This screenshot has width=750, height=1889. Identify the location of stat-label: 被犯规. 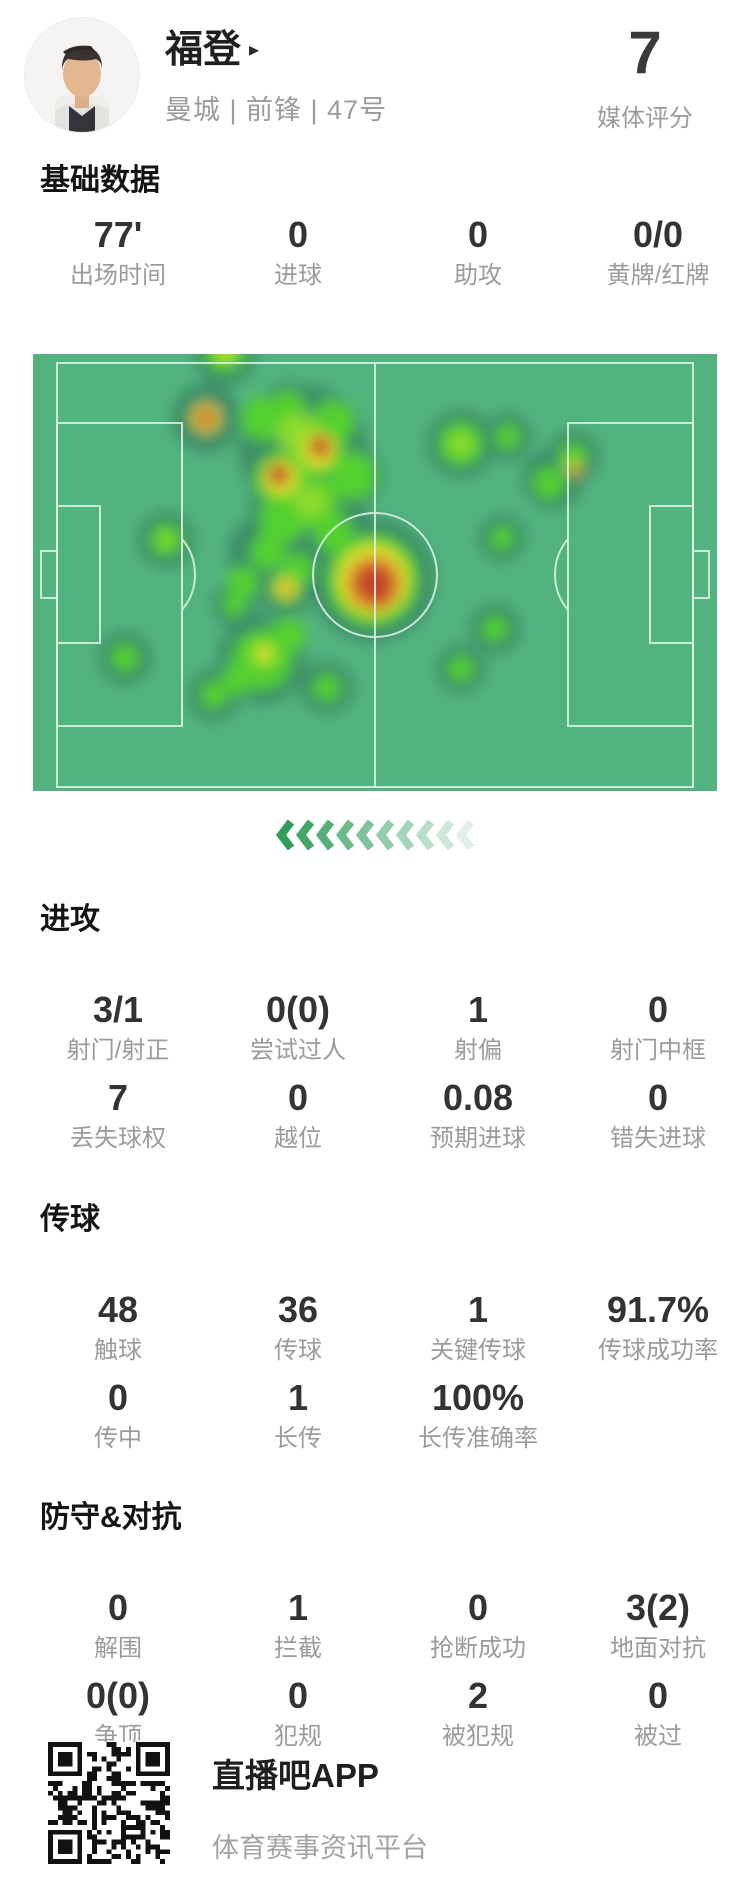
(478, 1736).